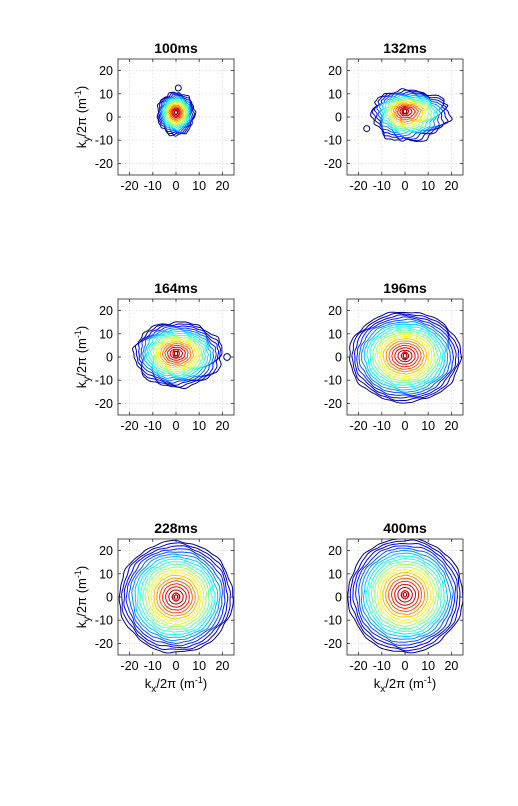 Image resolution: width=518 pixels, height=806 pixels. What do you see at coordinates (176, 528) in the screenshot?
I see `panel-title: 228ms` at bounding box center [176, 528].